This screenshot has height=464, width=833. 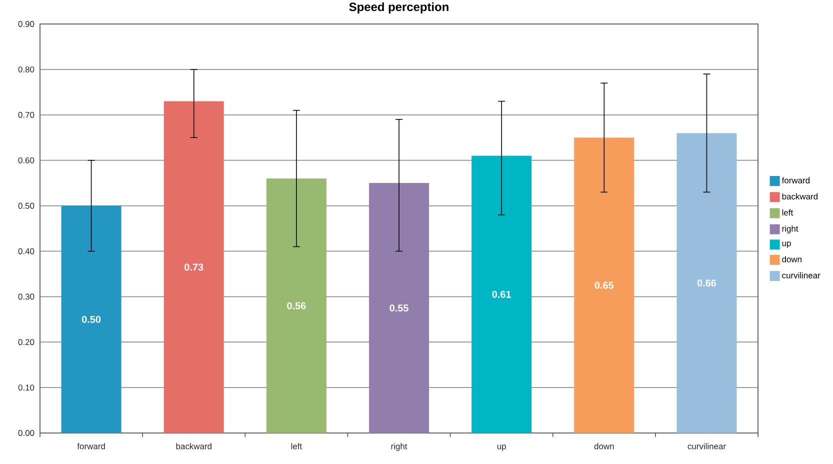 What do you see at coordinates (26, 24) in the screenshot?
I see `y-tick-label: 0.90` at bounding box center [26, 24].